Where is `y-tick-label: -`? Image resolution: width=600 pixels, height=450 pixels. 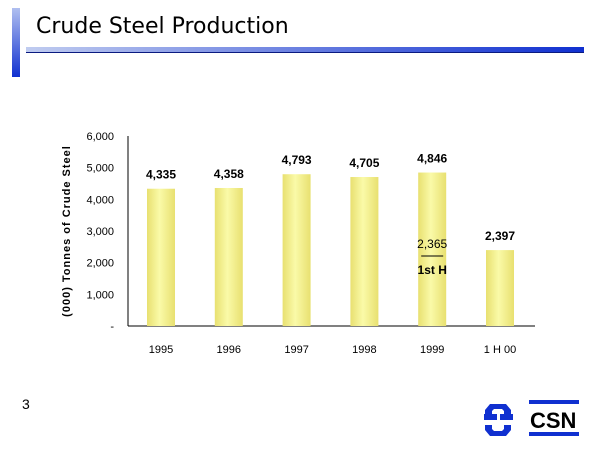 y-tick-label: - is located at coordinates (112, 327).